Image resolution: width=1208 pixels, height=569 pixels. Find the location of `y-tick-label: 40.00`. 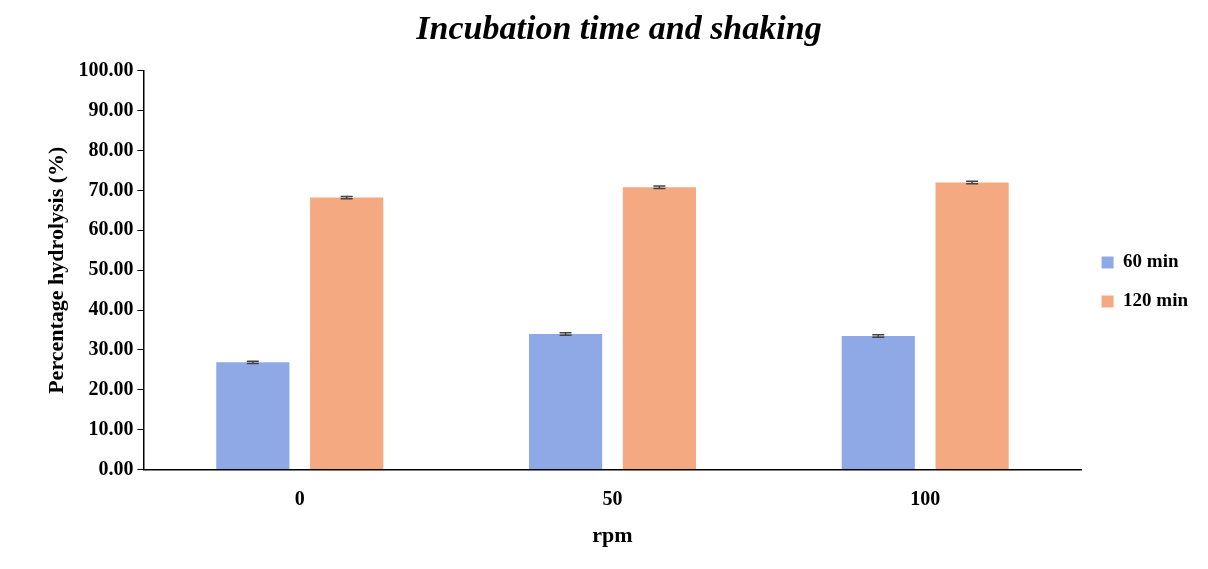

y-tick-label: 40.00 is located at coordinates (111, 308).